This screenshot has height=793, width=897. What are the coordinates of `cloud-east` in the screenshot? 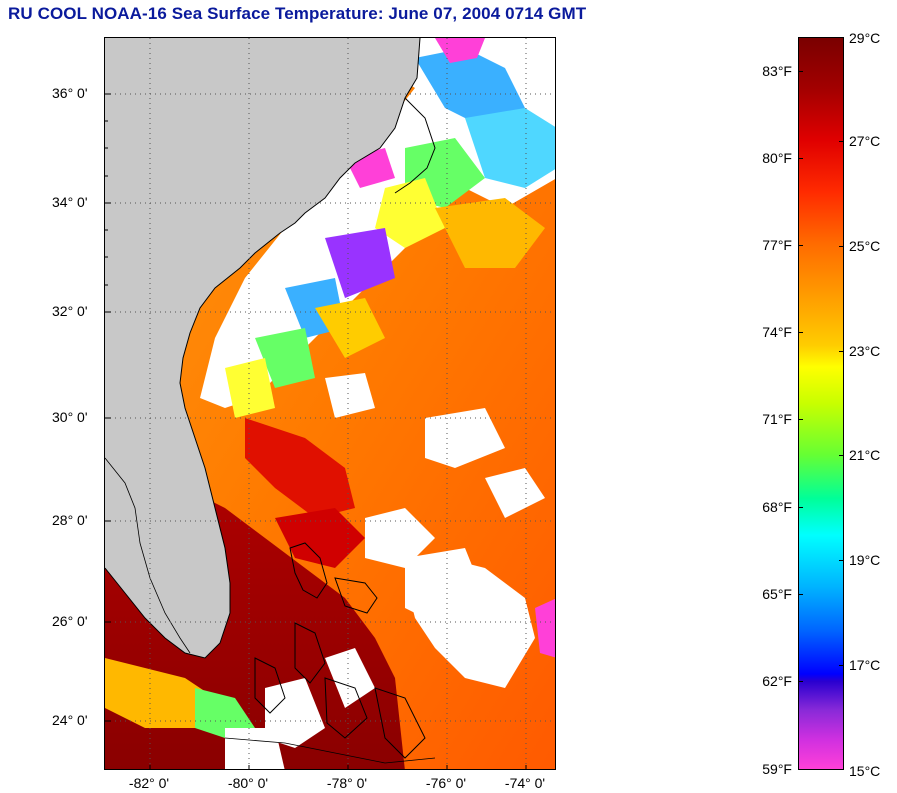 It's located at (470, 623).